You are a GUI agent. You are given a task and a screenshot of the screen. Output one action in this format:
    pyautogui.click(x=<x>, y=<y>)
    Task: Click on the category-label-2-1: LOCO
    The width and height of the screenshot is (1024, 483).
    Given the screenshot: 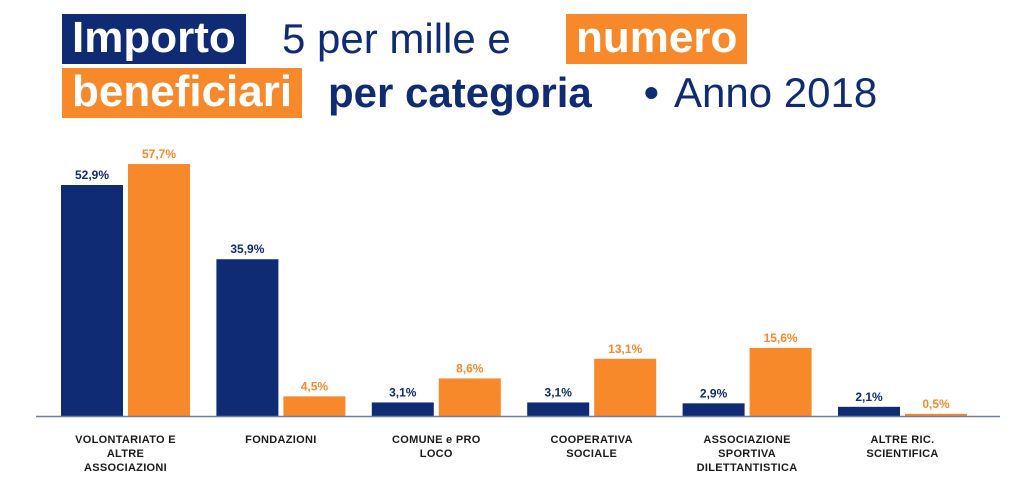 What is the action you would take?
    pyautogui.click(x=436, y=454)
    